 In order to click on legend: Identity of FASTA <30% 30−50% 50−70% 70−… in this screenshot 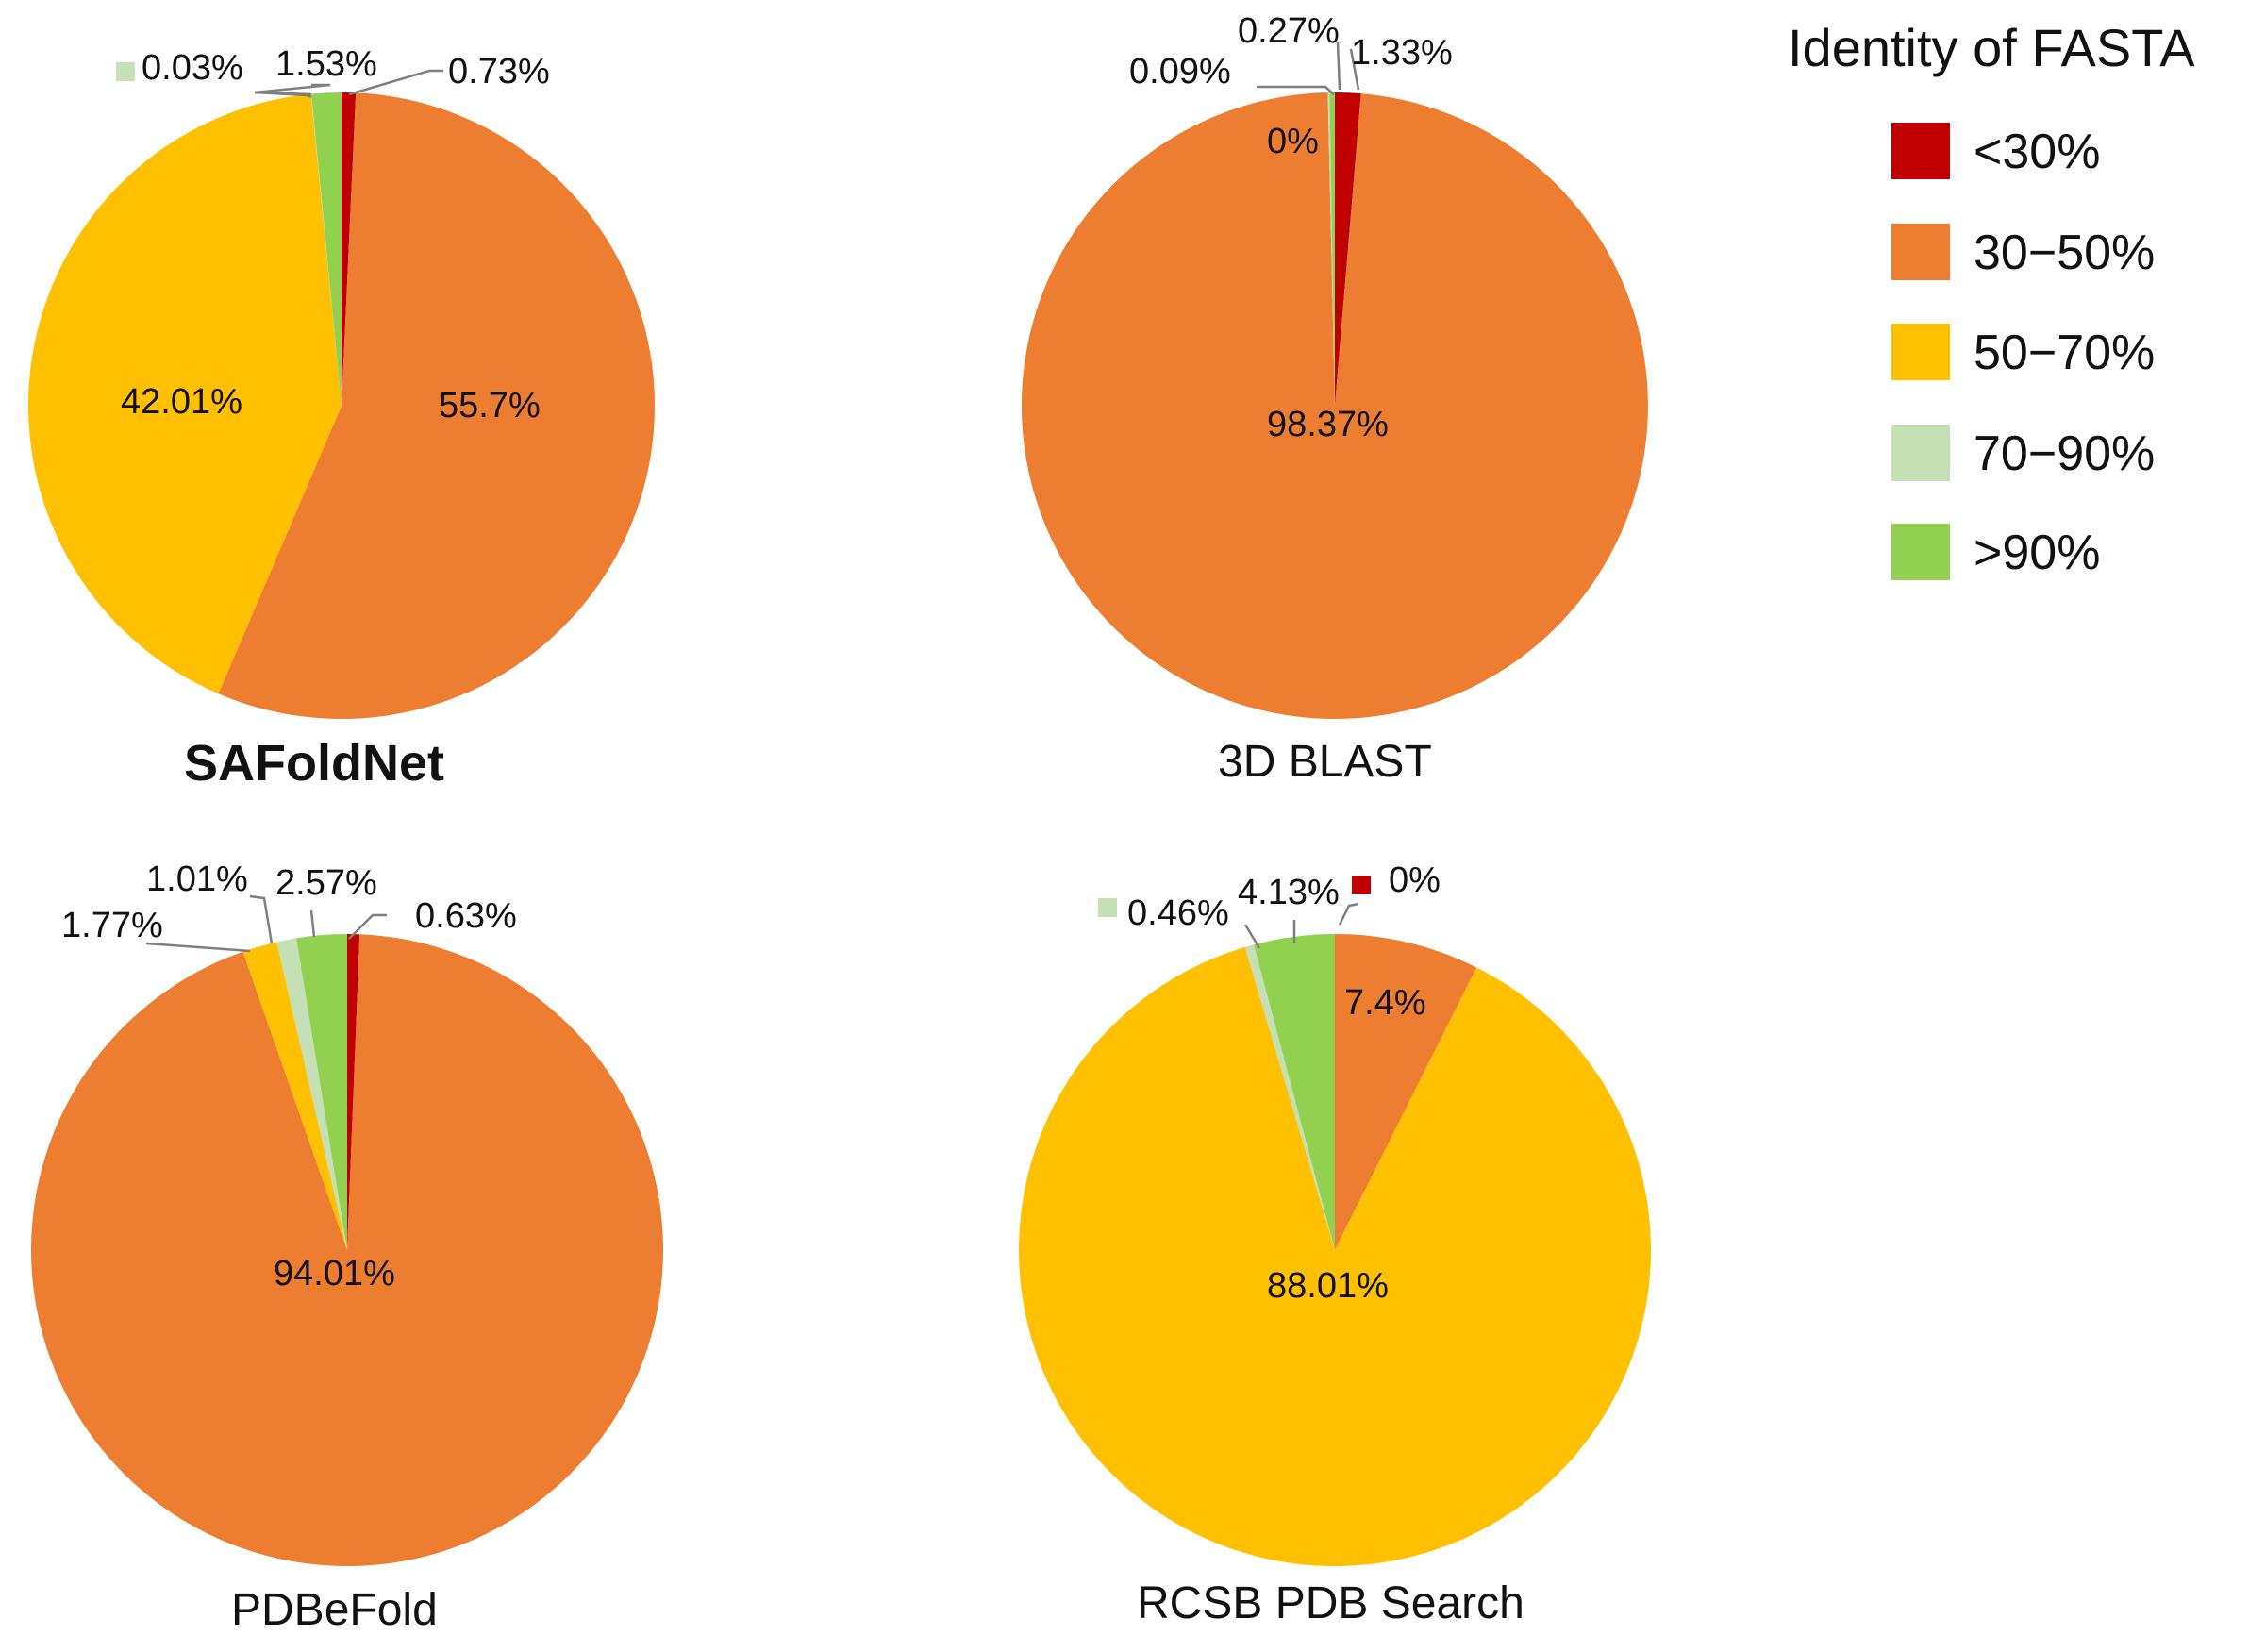, I will do `click(1991, 299)`.